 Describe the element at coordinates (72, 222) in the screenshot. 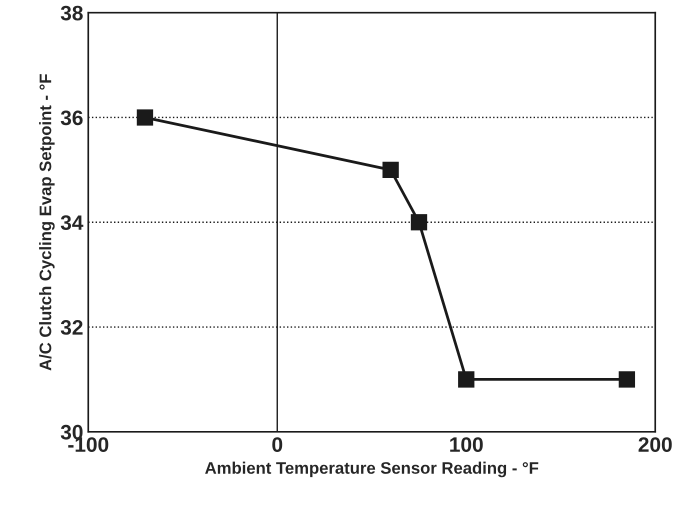

I see `y-tick-label: 34` at that location.